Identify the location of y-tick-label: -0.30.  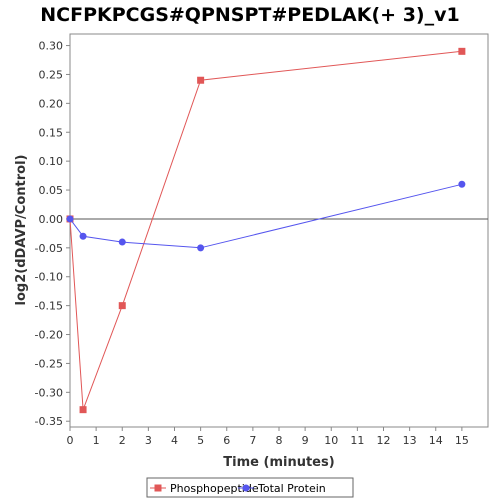
(49, 392).